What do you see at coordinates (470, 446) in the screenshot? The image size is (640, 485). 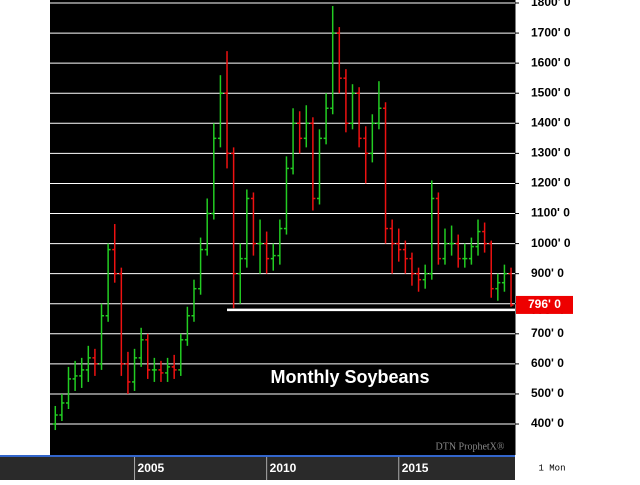 I see `watermark: DTN ProphetX®` at bounding box center [470, 446].